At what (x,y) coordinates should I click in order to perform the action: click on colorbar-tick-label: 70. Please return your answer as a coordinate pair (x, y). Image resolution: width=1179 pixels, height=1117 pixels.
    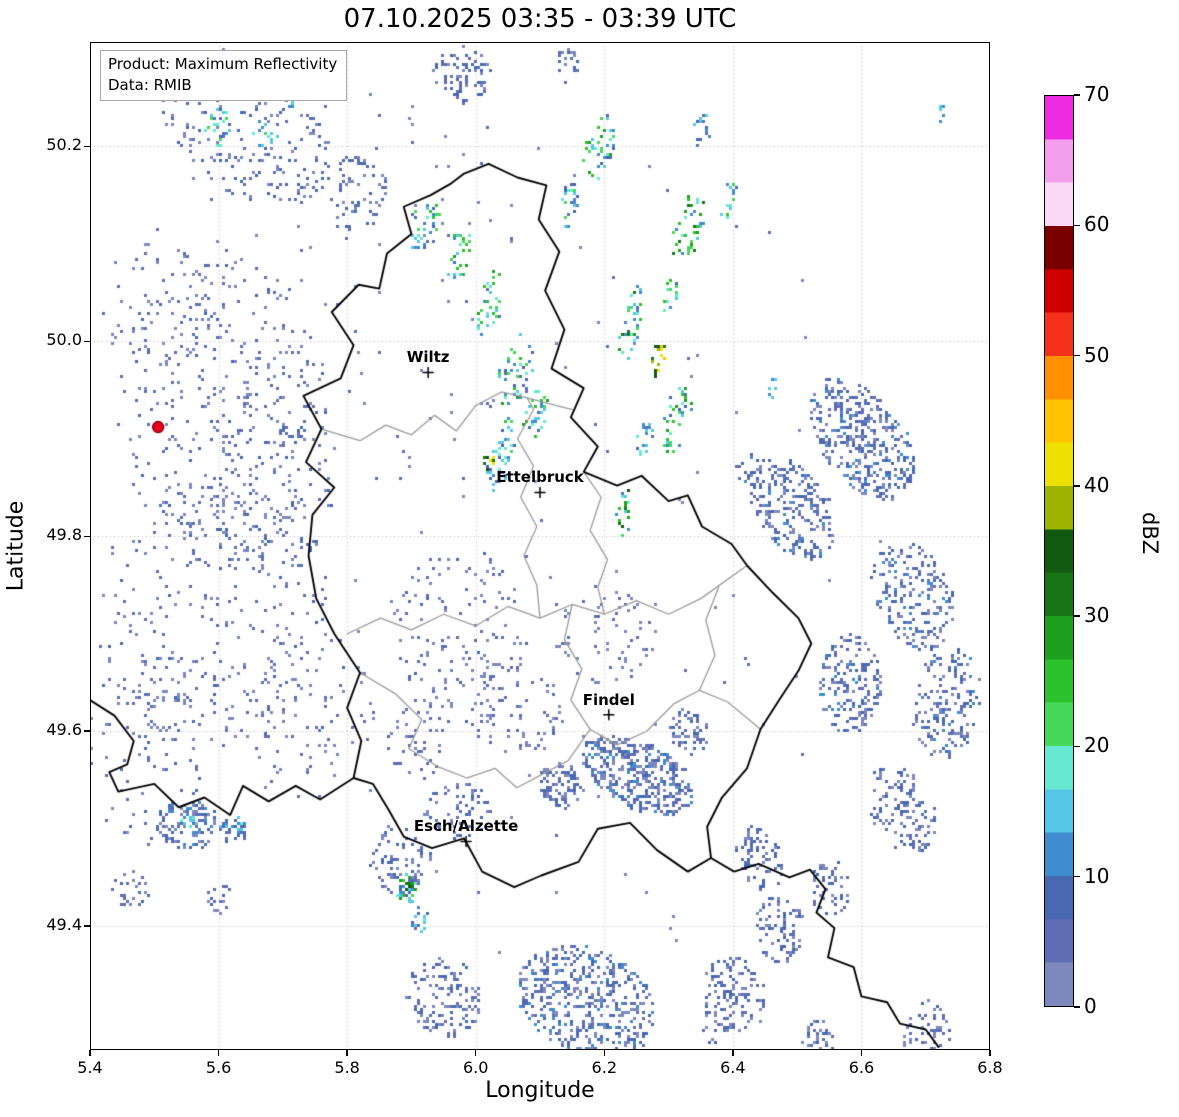
    Looking at the image, I should click on (1097, 94).